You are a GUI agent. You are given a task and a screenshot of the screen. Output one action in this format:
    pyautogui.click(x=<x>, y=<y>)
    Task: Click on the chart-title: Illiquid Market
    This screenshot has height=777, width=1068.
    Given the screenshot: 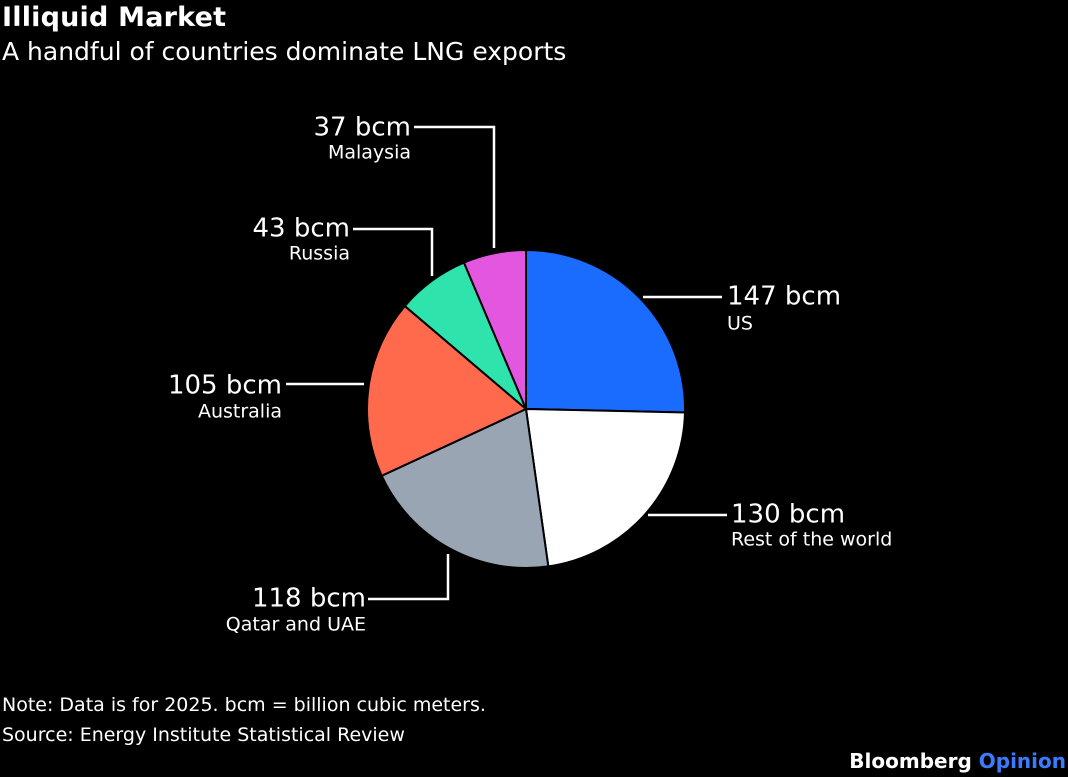 What is the action you would take?
    pyautogui.click(x=114, y=17)
    